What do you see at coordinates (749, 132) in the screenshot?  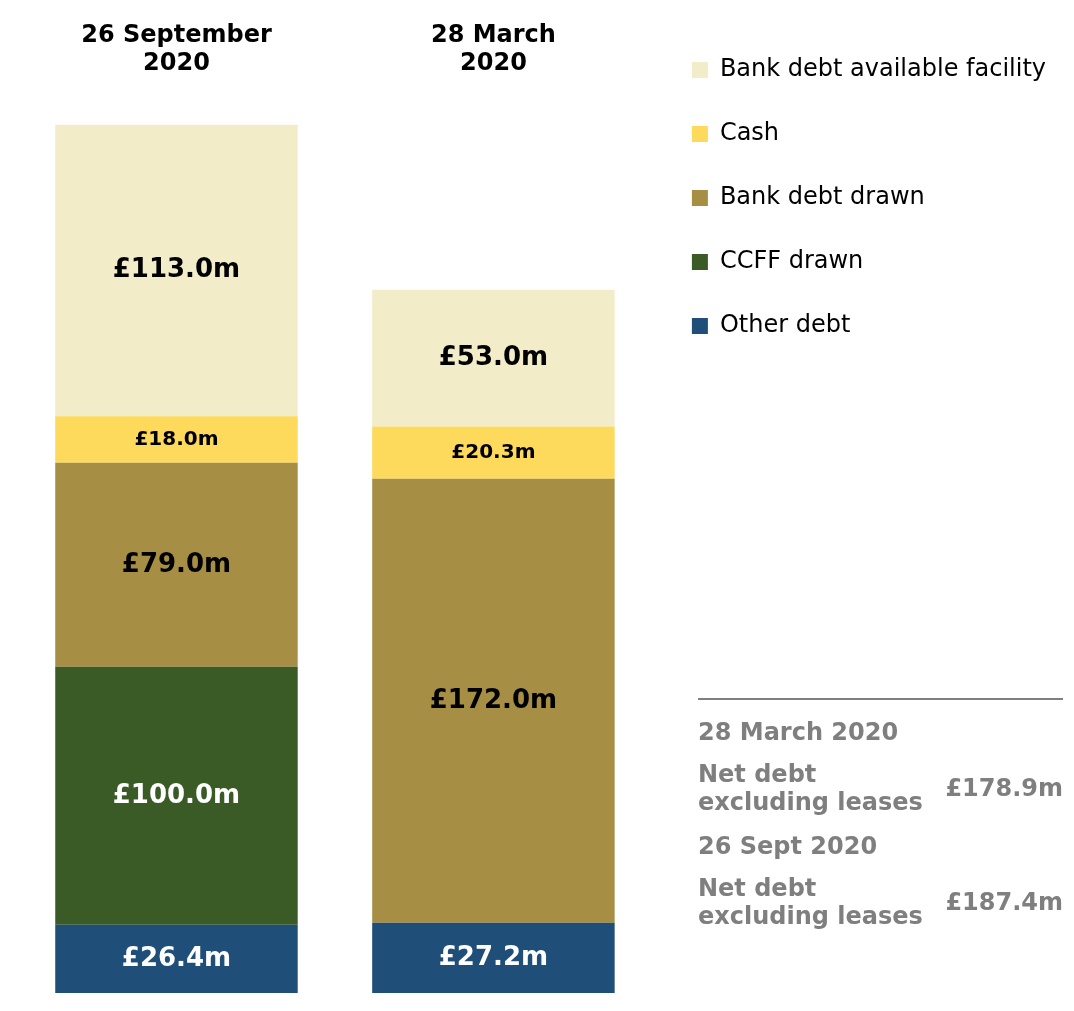 I see `legend-label: Cash` at bounding box center [749, 132].